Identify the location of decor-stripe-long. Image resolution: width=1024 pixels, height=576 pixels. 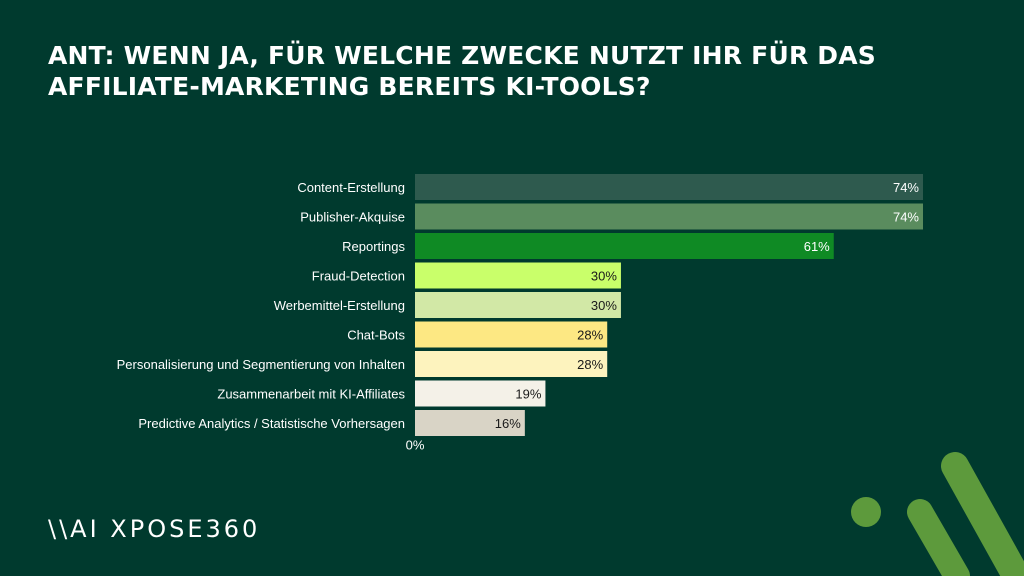
(982, 514).